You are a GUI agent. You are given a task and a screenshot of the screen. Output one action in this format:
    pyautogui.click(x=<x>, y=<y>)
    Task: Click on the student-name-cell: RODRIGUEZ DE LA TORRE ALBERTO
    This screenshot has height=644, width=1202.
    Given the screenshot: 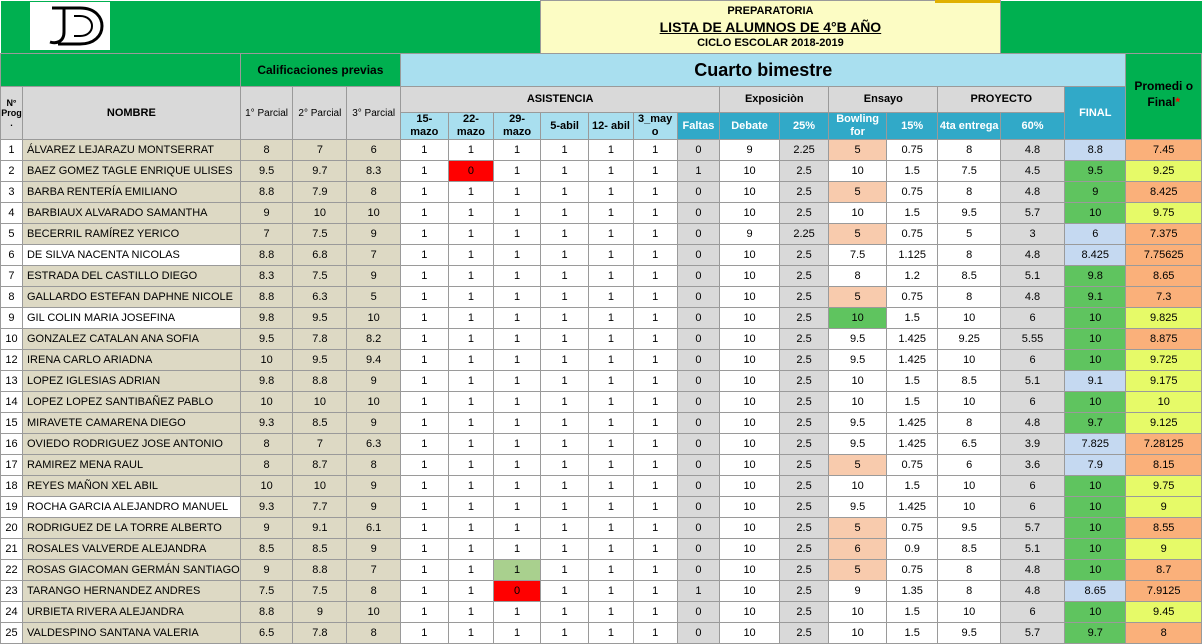 What is the action you would take?
    pyautogui.click(x=131, y=528)
    